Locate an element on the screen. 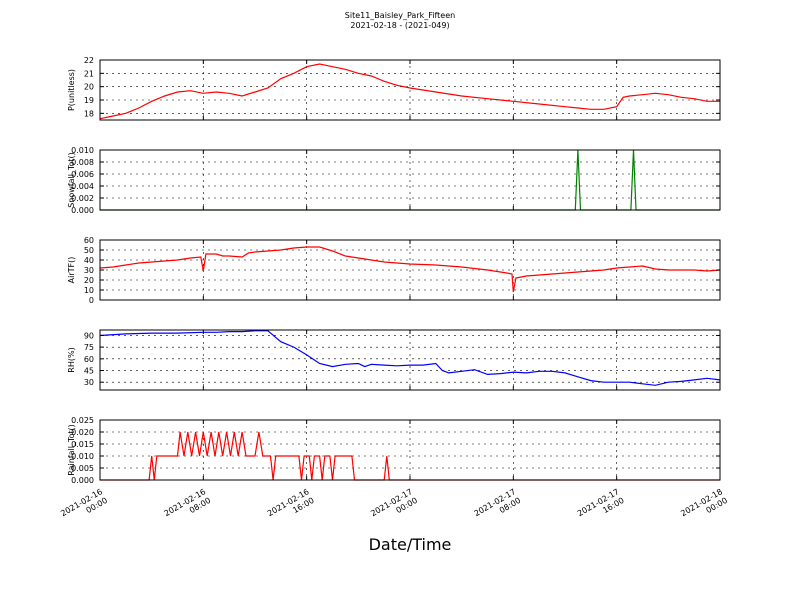 The width and height of the screenshot is (800, 600). y-tick-label: 90 is located at coordinates (89, 335).